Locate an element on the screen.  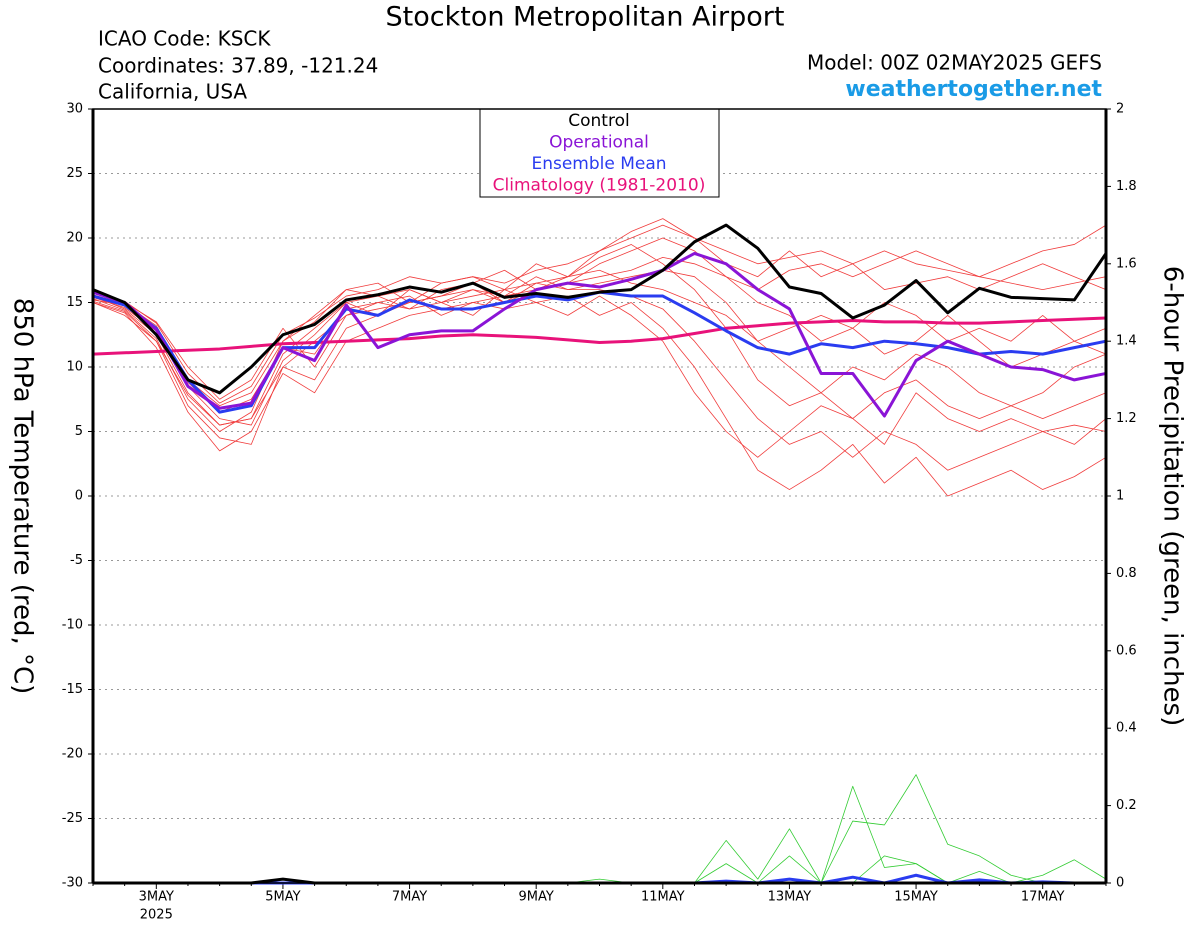
chart-title: Stockton Metropolitan Airport is located at coordinates (585, 17).